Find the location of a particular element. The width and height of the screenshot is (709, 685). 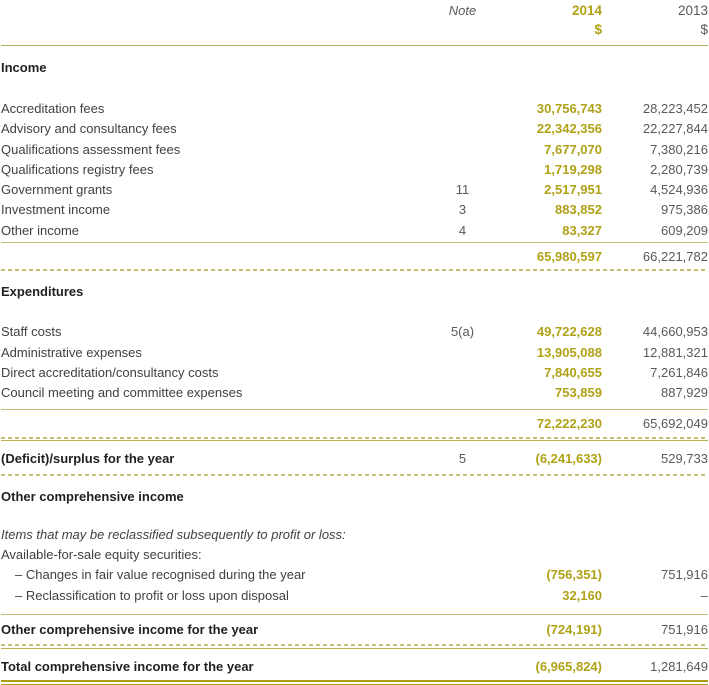

total-2014-cell: (724,191) is located at coordinates (574, 629).